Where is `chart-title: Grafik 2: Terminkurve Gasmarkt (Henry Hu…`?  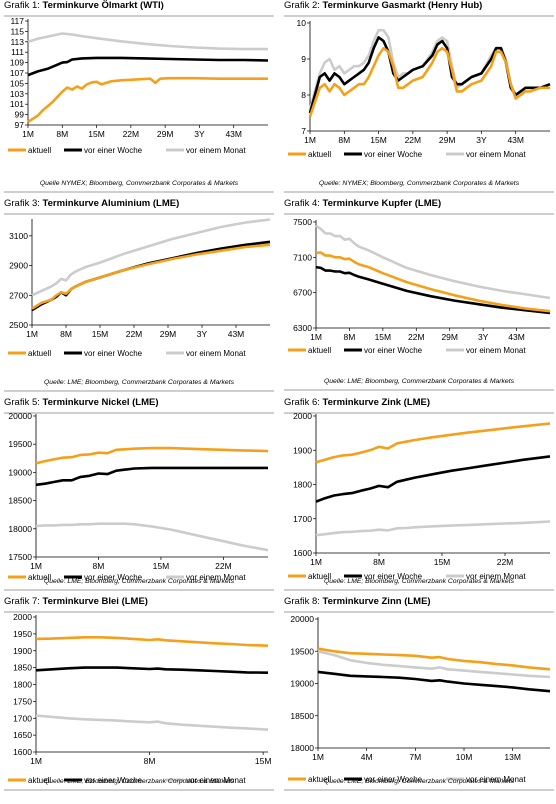 chart-title: Grafik 2: Terminkurve Gasmarkt (Henry Hu… is located at coordinates (419, 7).